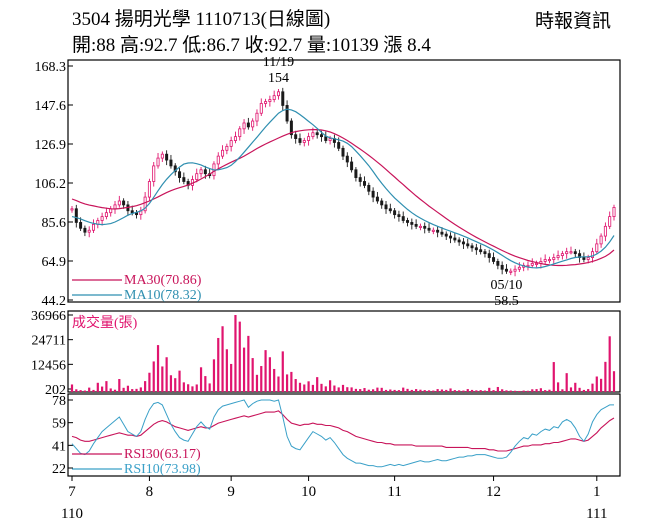  Describe the element at coordinates (597, 492) in the screenshot. I see `x-tick-label: 1` at that location.